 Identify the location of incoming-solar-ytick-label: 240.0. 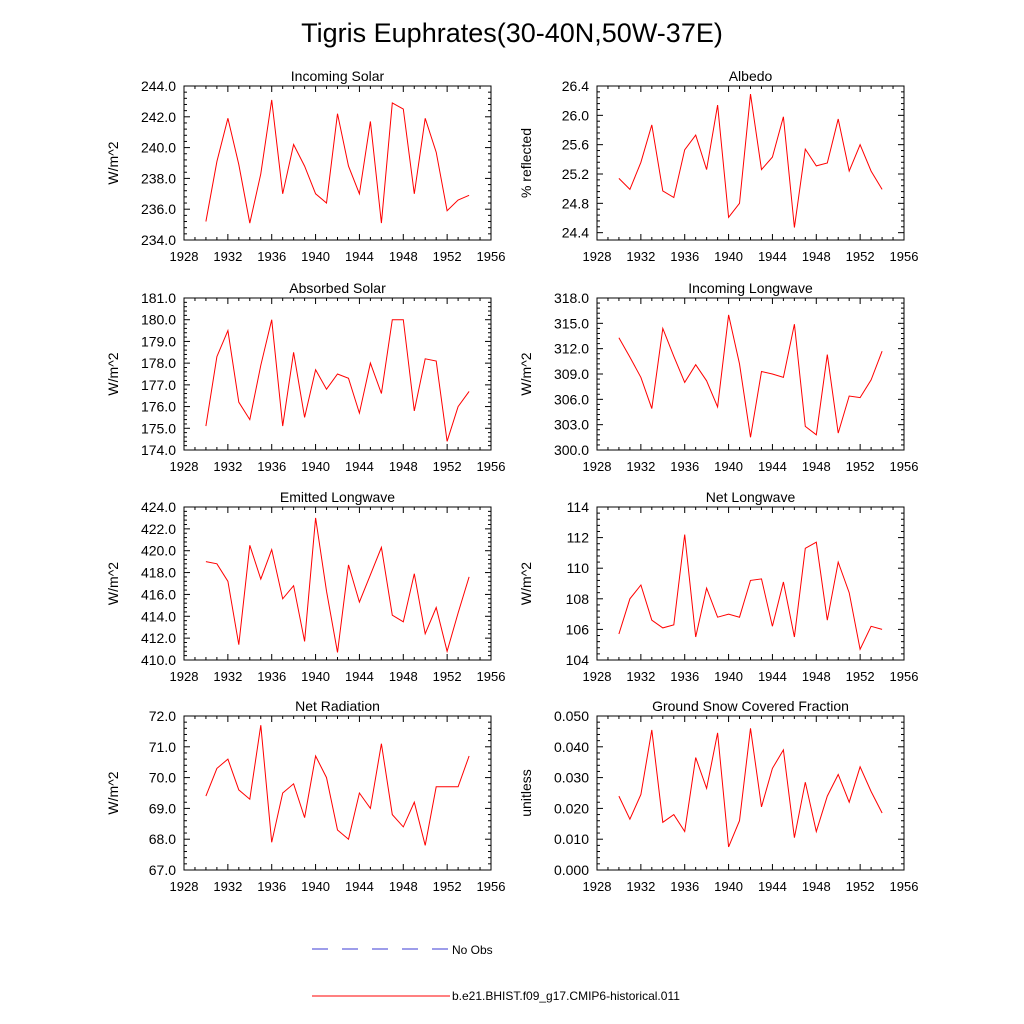
(158, 148).